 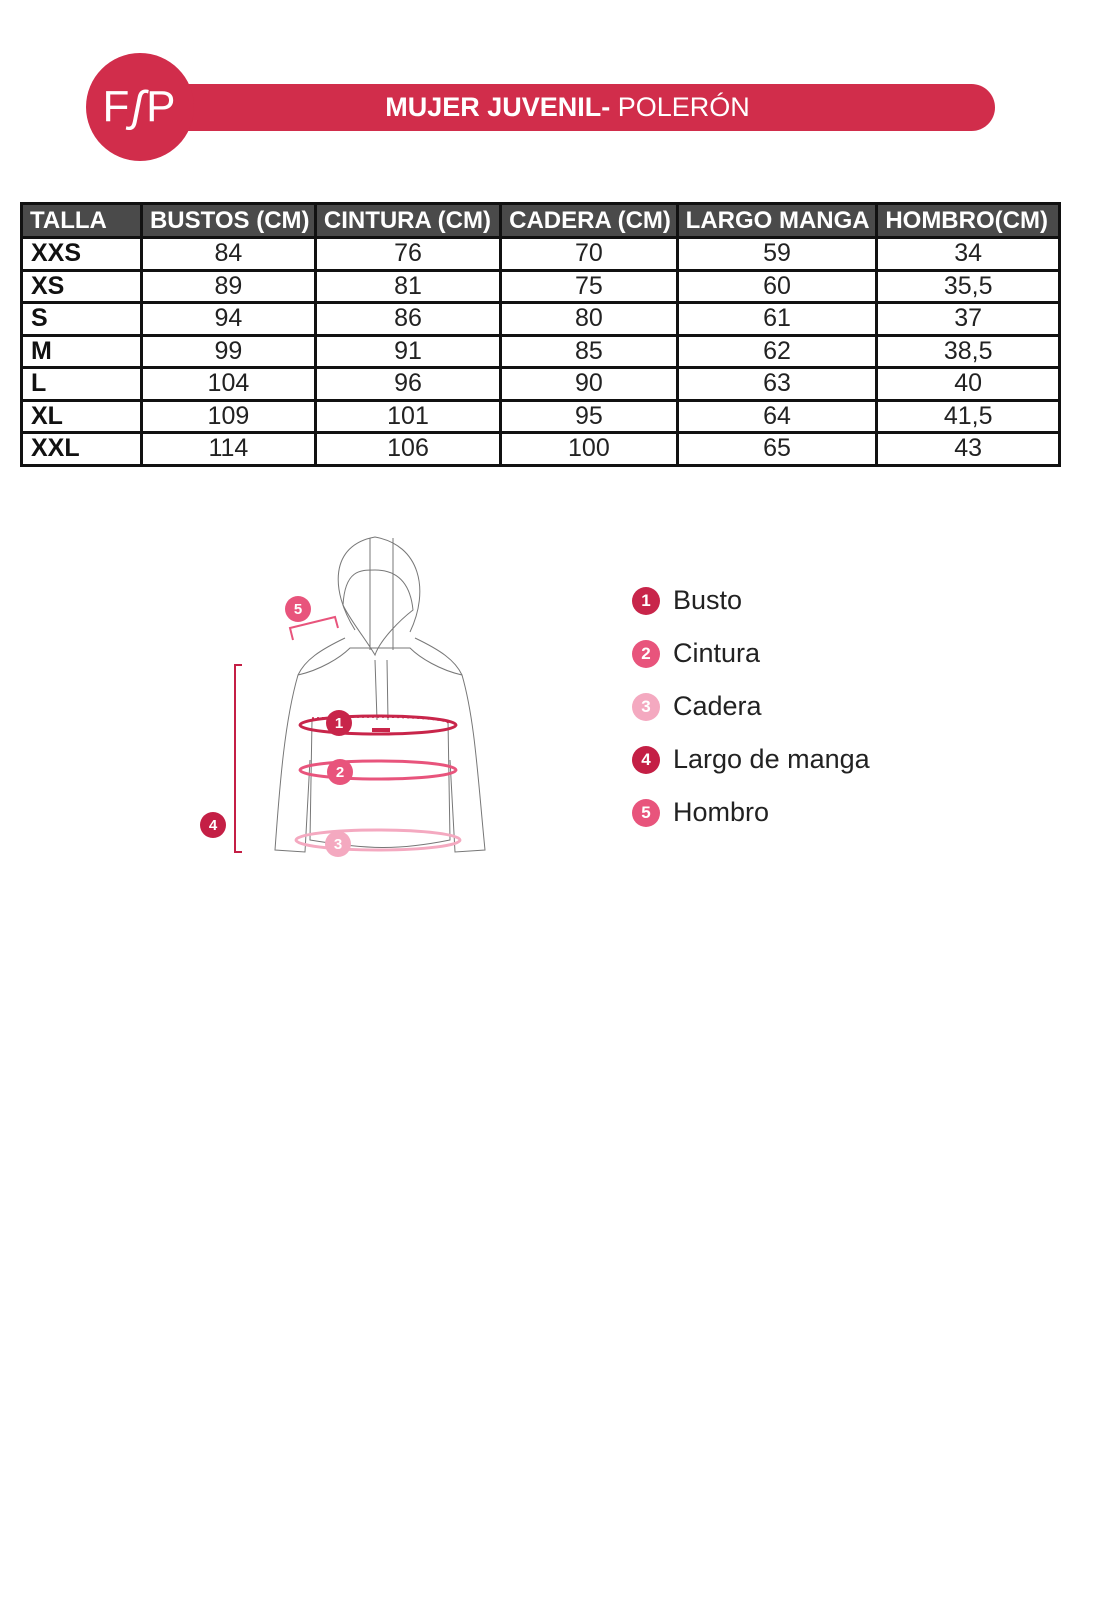 I want to click on column-header: LARGO MANGA, so click(x=777, y=220).